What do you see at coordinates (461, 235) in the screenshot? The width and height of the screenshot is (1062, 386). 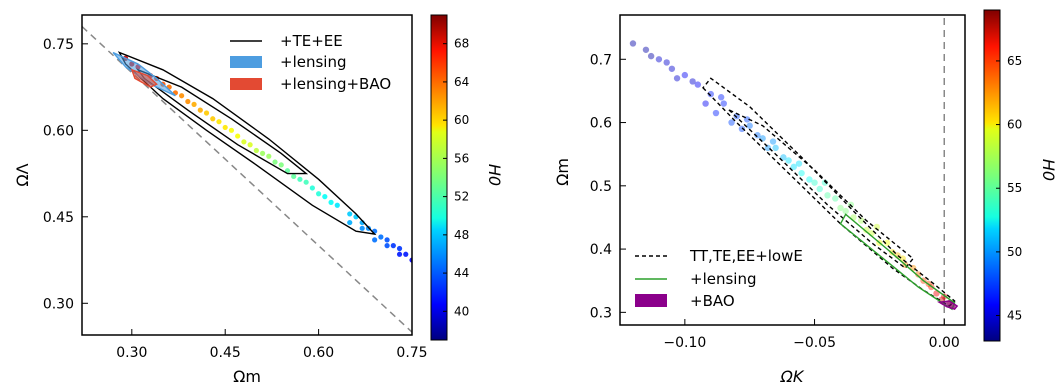 I see `left-colorbar-tick-label: 48` at bounding box center [461, 235].